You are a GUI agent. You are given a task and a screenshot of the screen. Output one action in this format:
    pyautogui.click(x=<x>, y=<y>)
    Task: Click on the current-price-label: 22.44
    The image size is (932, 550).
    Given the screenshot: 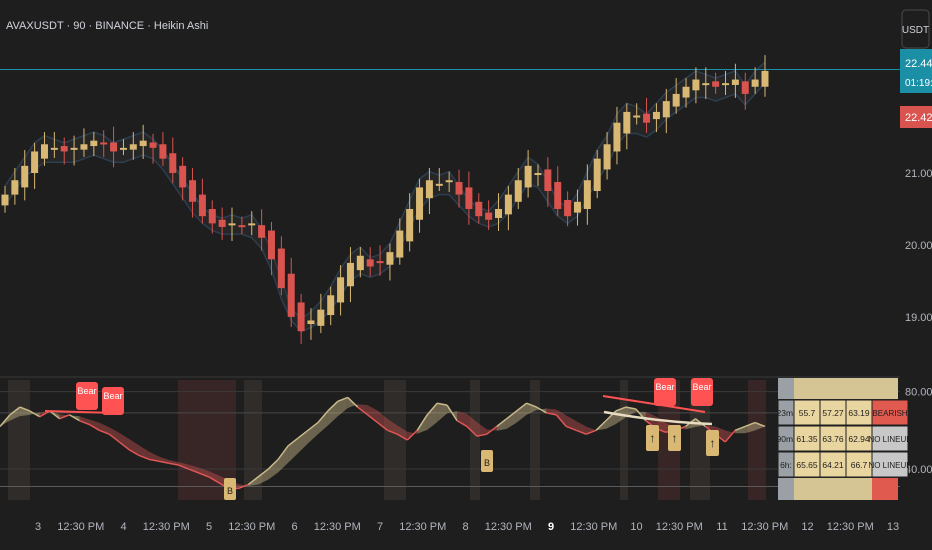 What is the action you would take?
    pyautogui.click(x=918, y=64)
    